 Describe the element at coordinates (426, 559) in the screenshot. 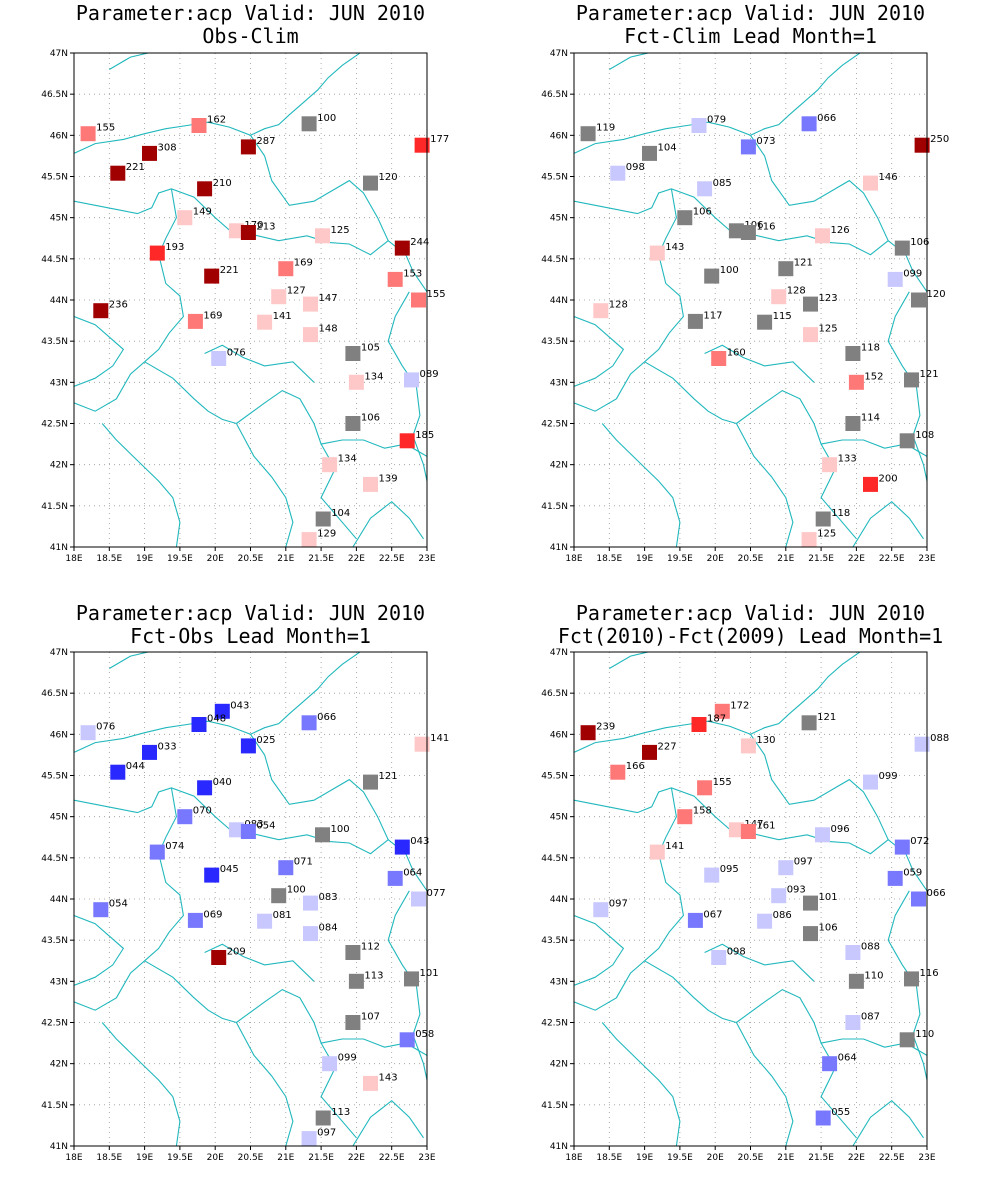

I see `x-tick-label: 23E` at that location.